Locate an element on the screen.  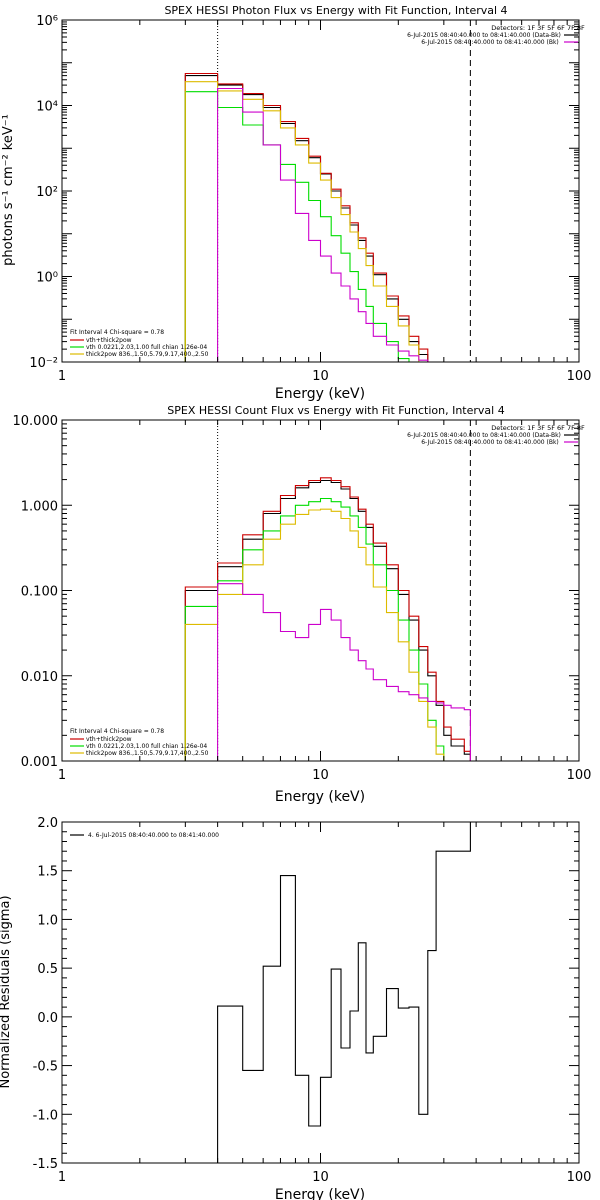
count-flux-plot-area is located at coordinates (327, 591).